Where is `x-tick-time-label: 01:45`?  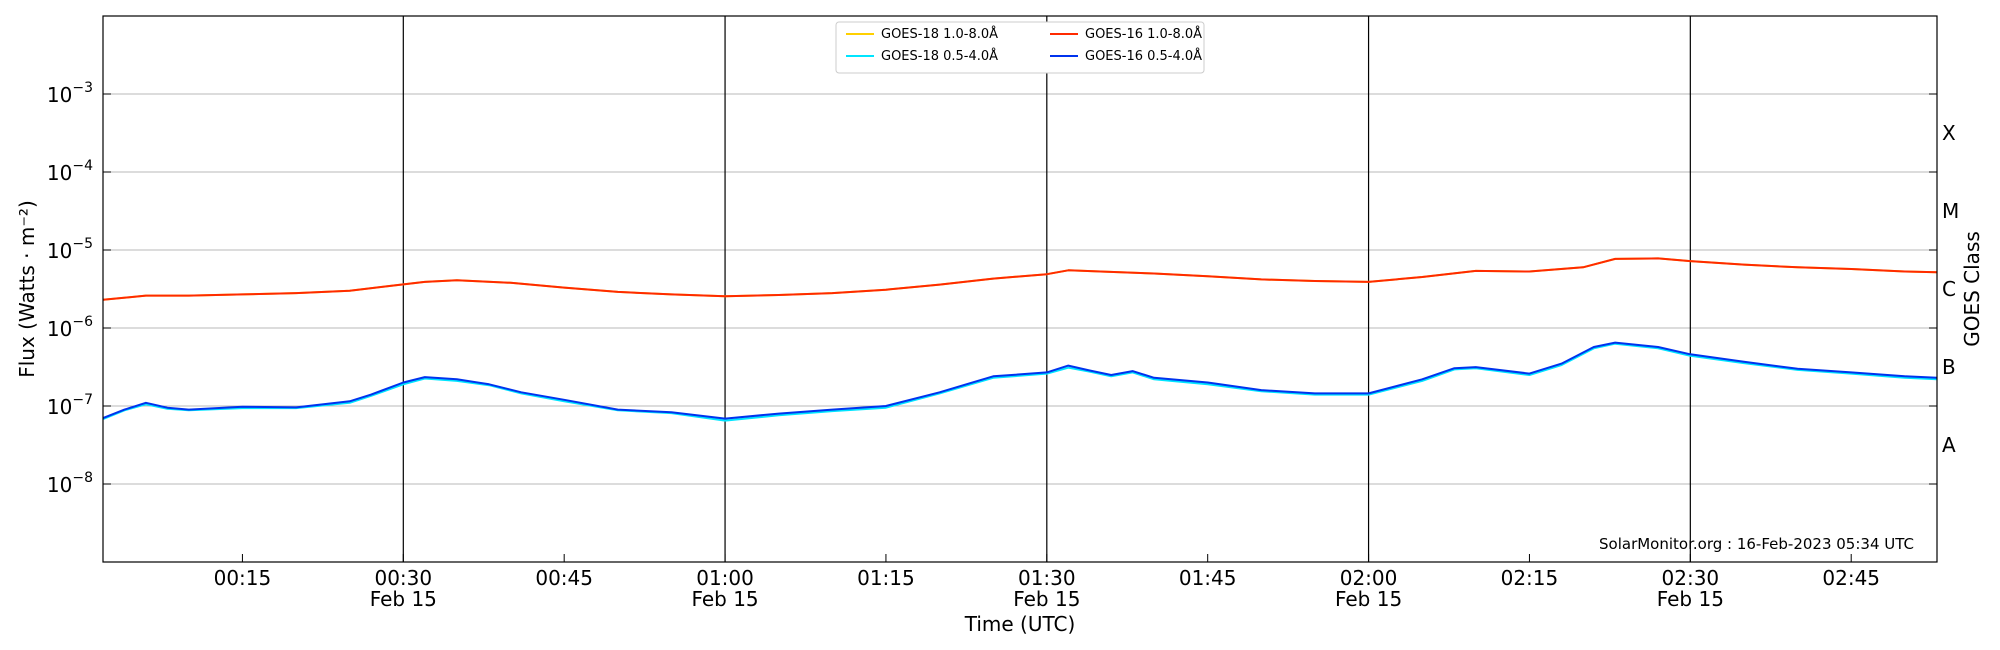 x-tick-time-label: 01:45 is located at coordinates (1208, 578).